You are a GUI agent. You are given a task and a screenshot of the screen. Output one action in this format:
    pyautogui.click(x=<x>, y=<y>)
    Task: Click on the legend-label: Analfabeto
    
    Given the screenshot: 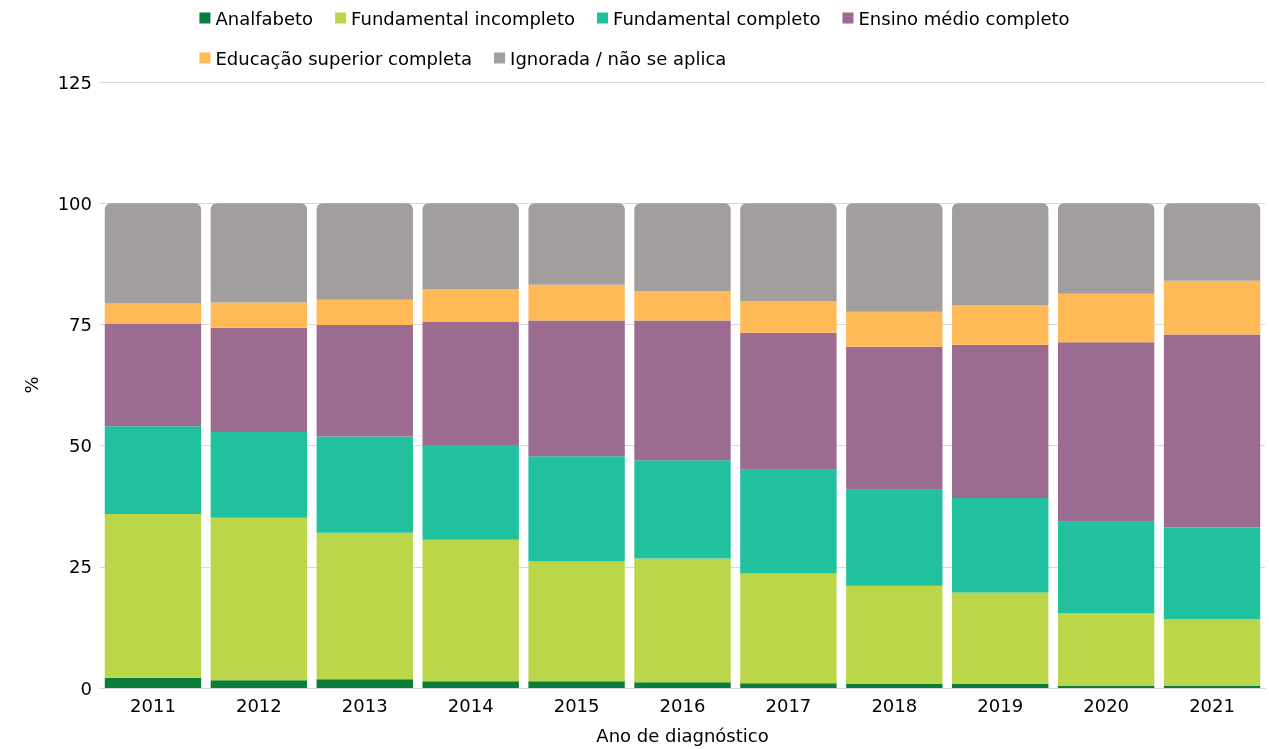 What is the action you would take?
    pyautogui.click(x=264, y=18)
    